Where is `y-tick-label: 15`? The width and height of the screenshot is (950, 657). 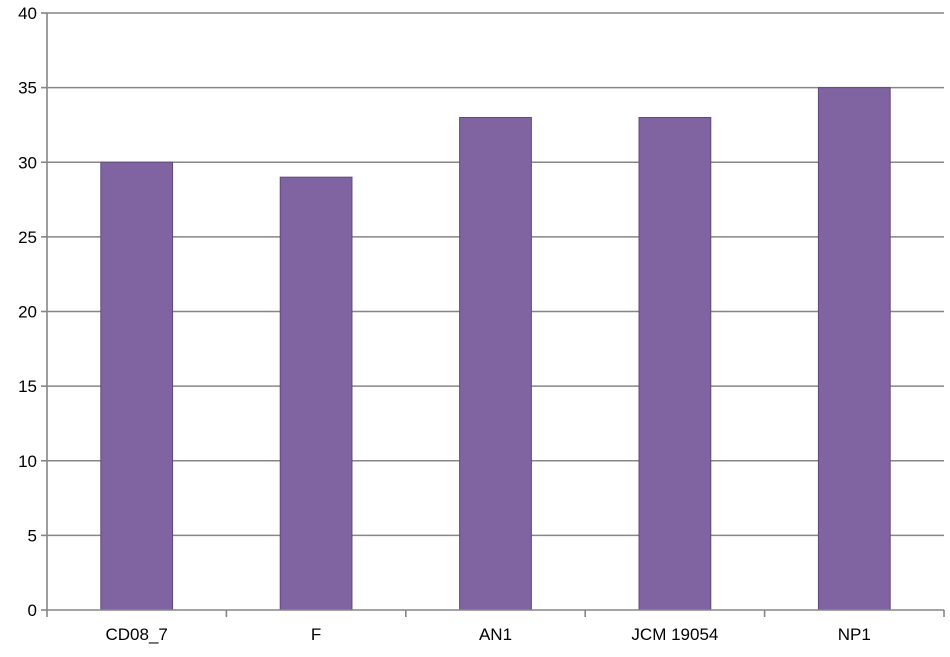 y-tick-label: 15 is located at coordinates (27, 386).